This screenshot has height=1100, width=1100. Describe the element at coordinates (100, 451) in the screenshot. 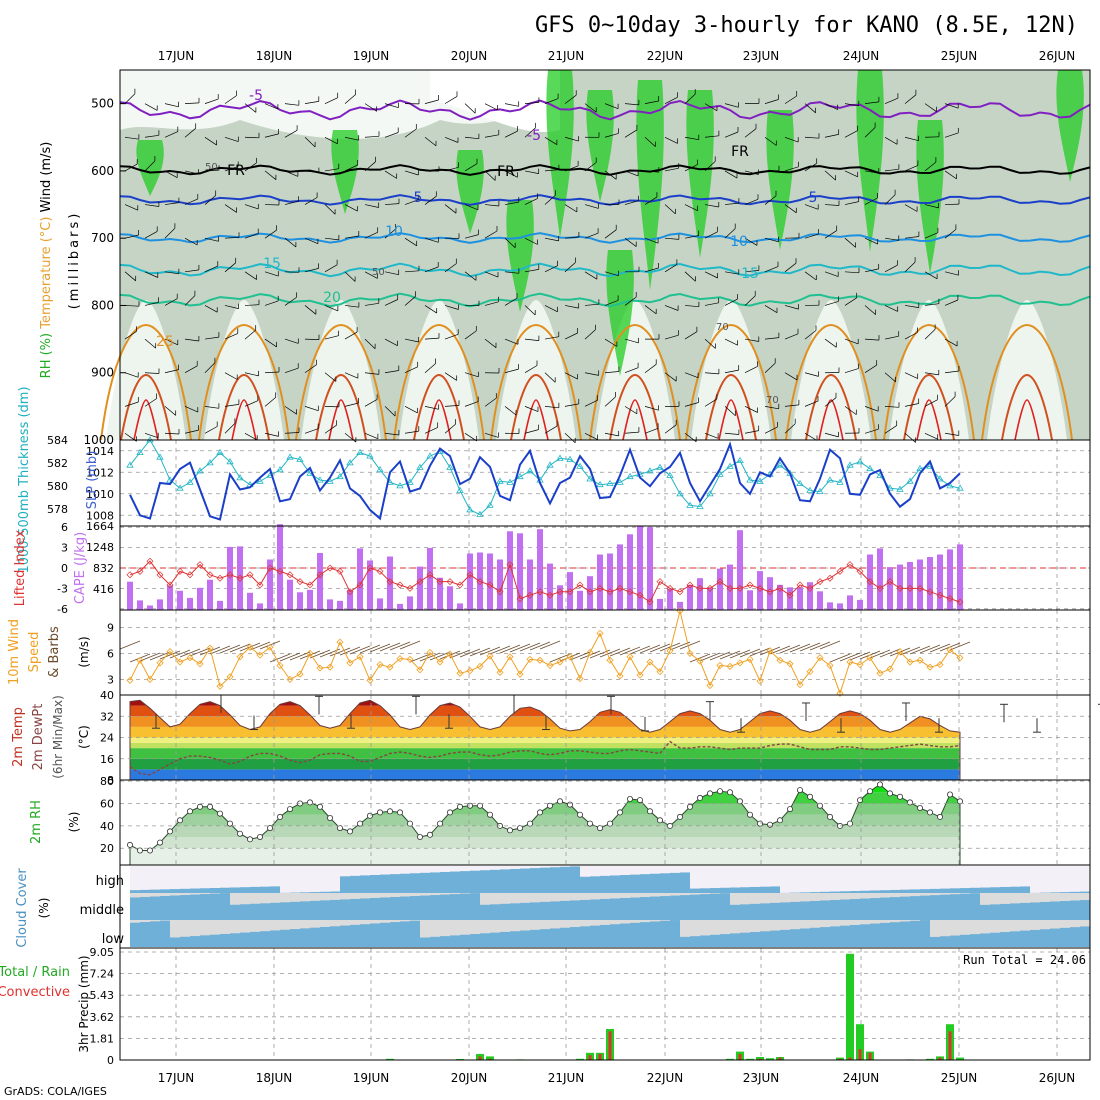

I see `slp-tick-label: 1014` at that location.